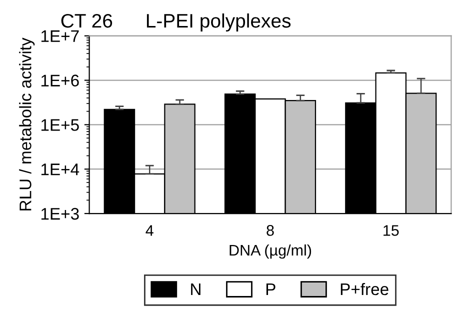 Image resolution: width=470 pixels, height=326 pixels. Describe the element at coordinates (60, 170) in the screenshot. I see `y-tick-label: 1E+4` at that location.